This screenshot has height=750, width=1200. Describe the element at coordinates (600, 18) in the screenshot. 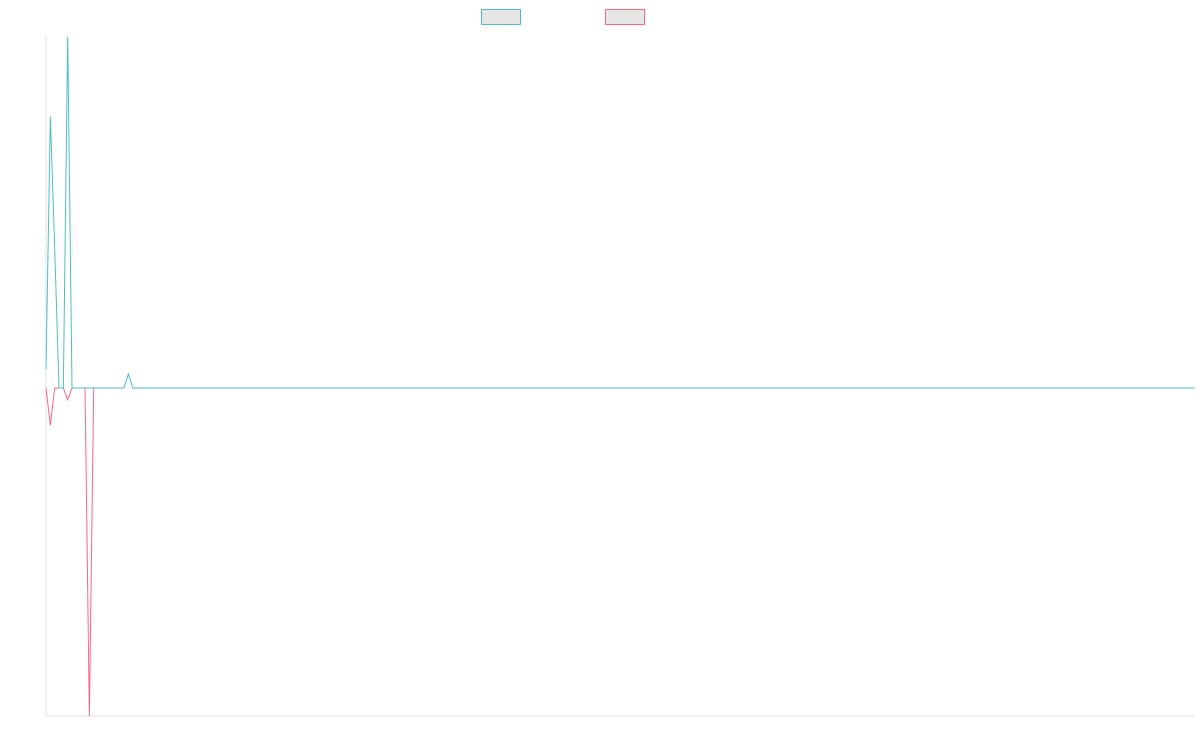

I see `legend` at that location.